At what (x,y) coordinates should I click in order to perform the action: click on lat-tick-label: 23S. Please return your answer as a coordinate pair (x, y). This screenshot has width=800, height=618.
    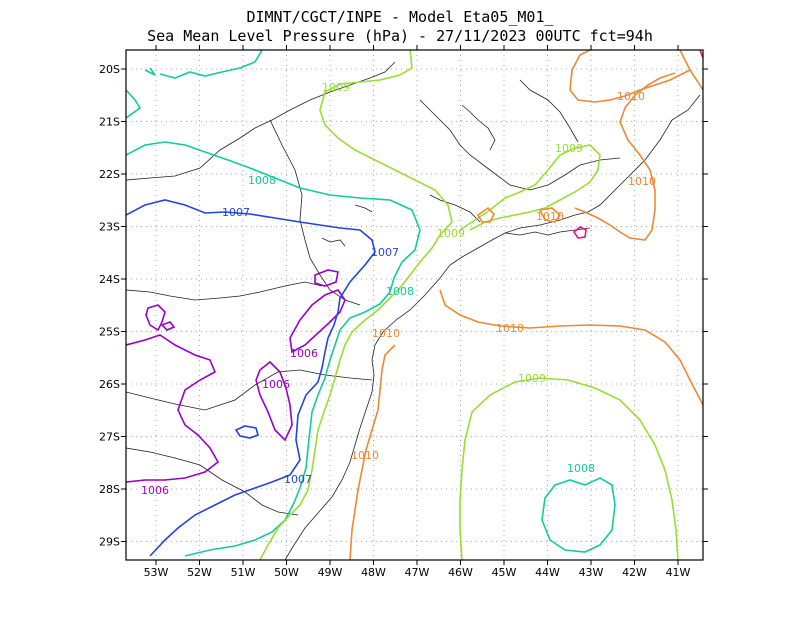
    Looking at the image, I should click on (109, 227).